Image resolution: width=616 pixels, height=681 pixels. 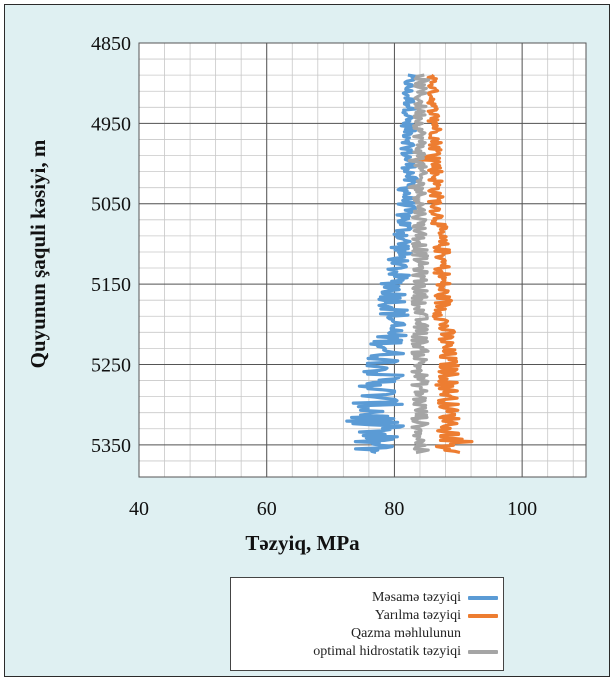 I want to click on series-group, so click(x=409, y=264).